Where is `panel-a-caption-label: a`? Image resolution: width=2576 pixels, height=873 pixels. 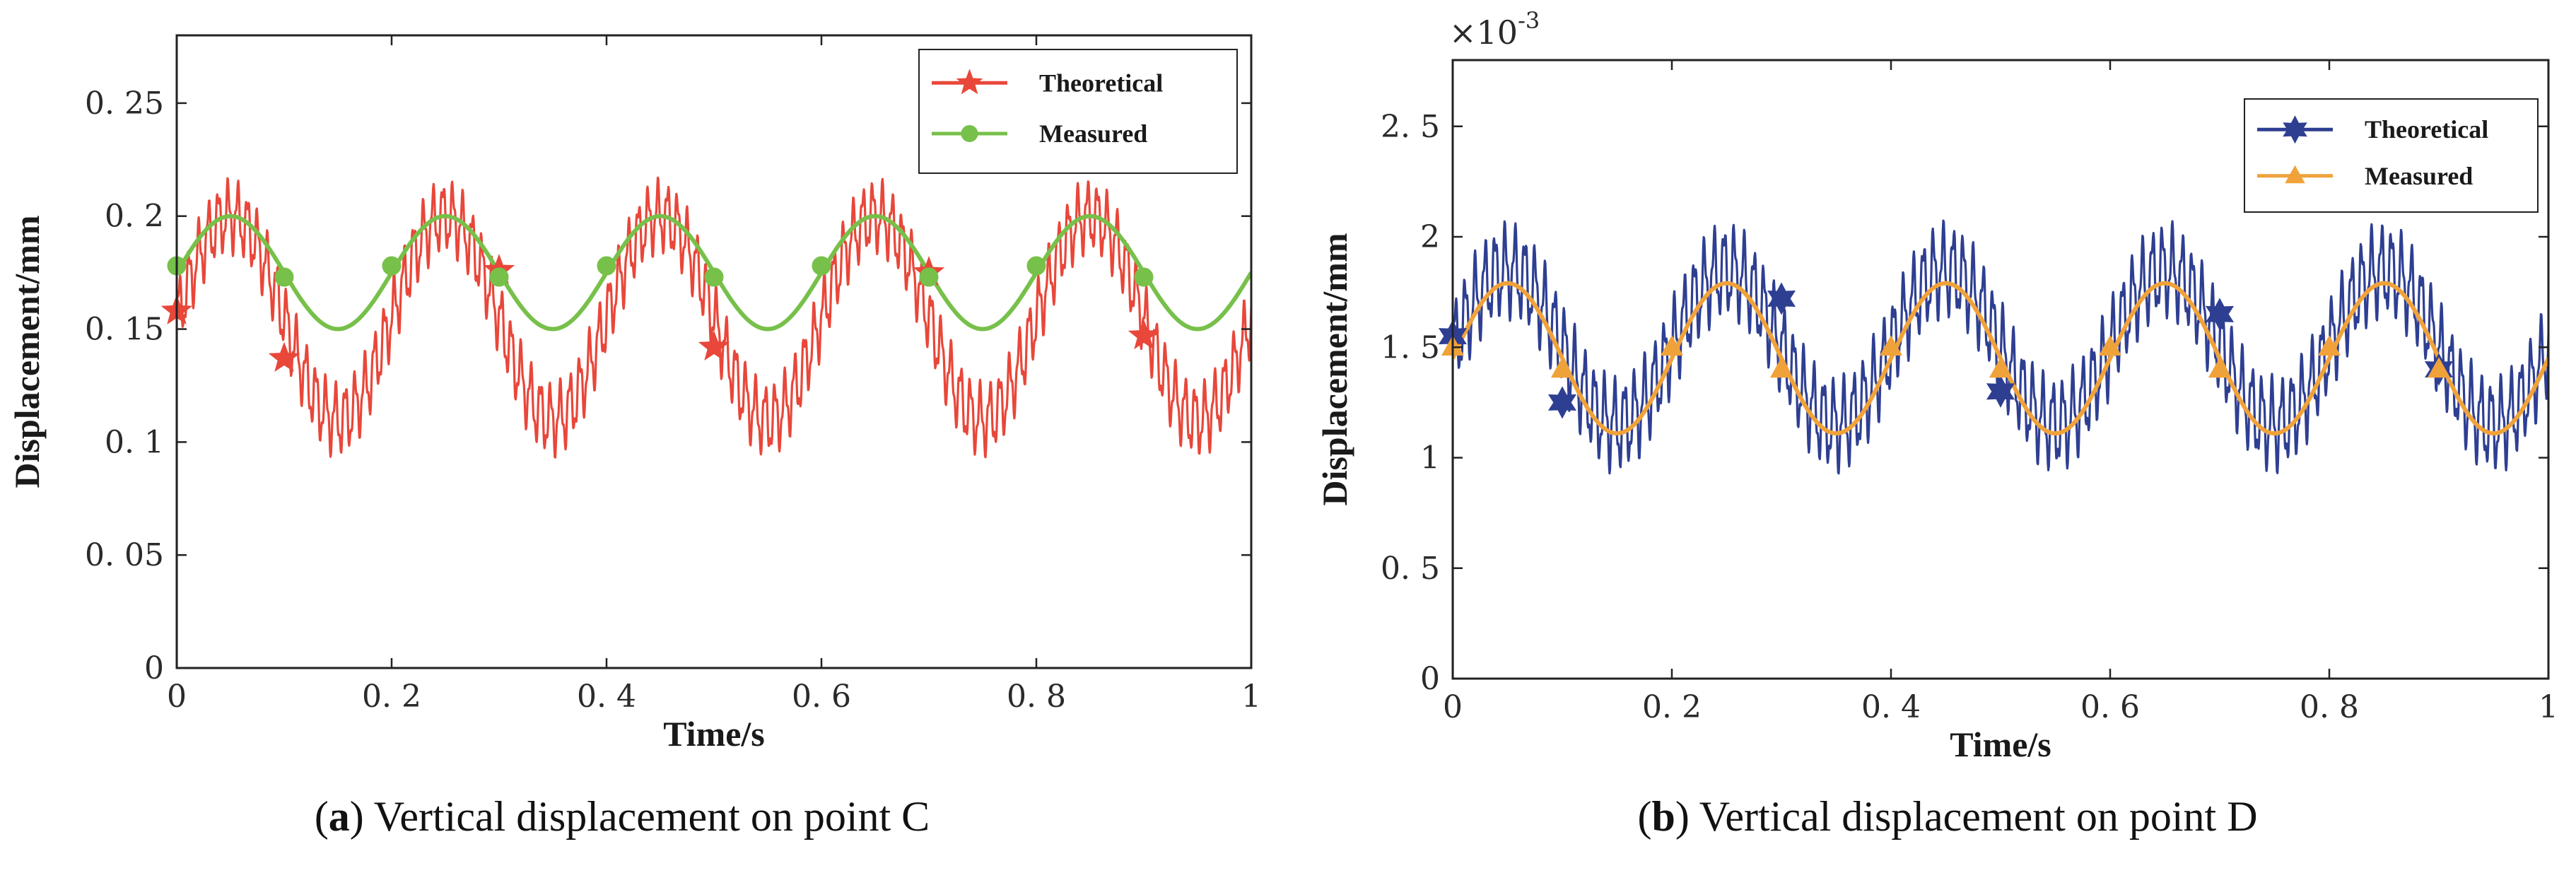
panel-a-caption-label: a is located at coordinates (339, 816).